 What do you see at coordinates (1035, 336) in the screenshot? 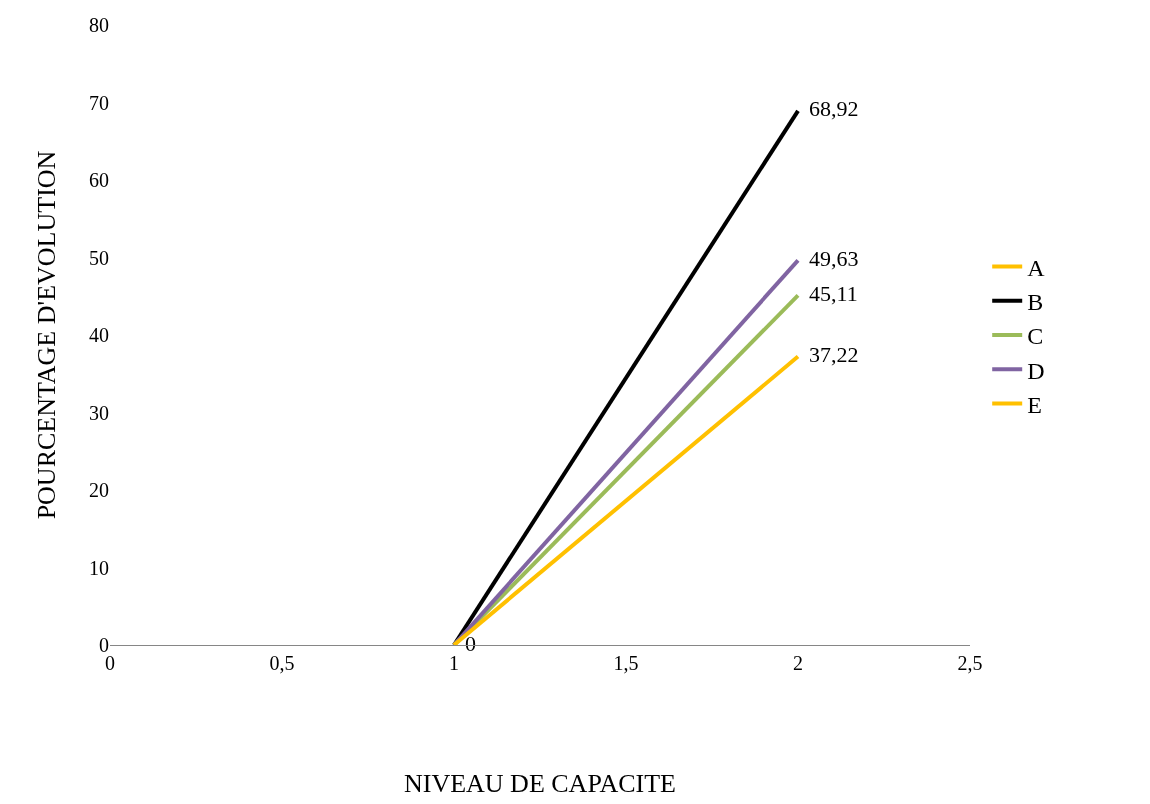
I see `legend-label: C` at bounding box center [1035, 336].